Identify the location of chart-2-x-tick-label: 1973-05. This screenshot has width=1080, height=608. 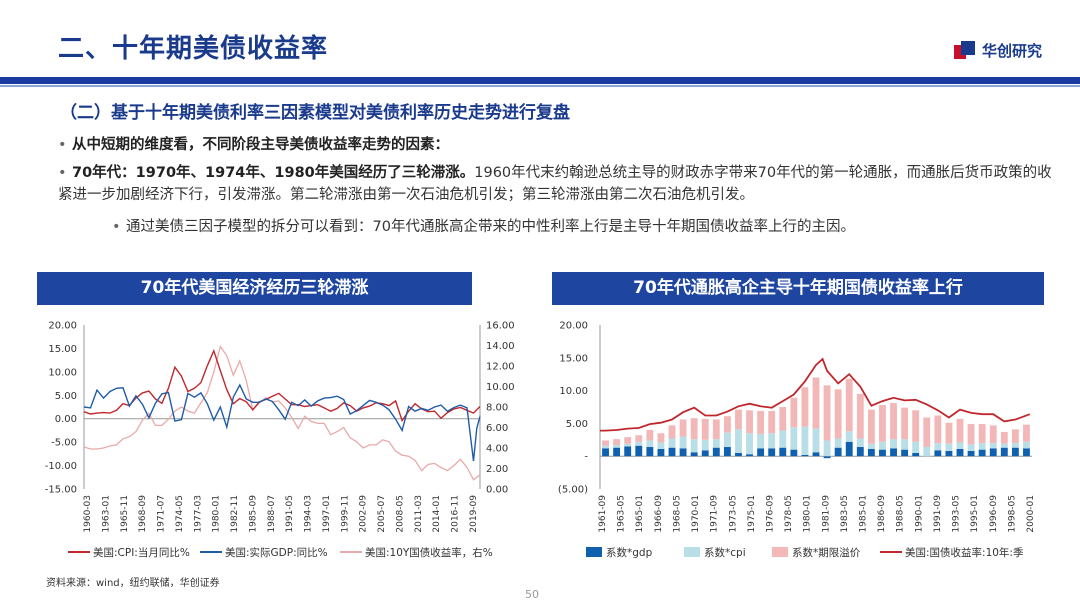
(733, 514).